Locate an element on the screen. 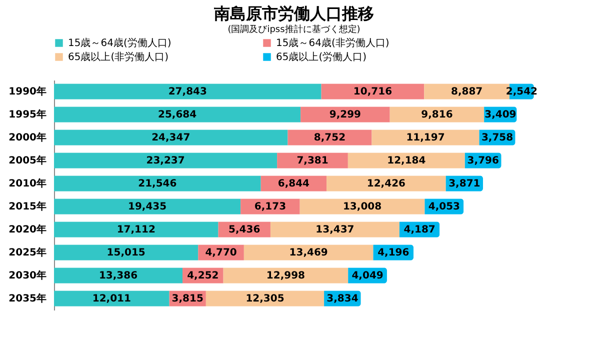 The image size is (589, 344). y-tick-label: 2020年 is located at coordinates (27, 230).